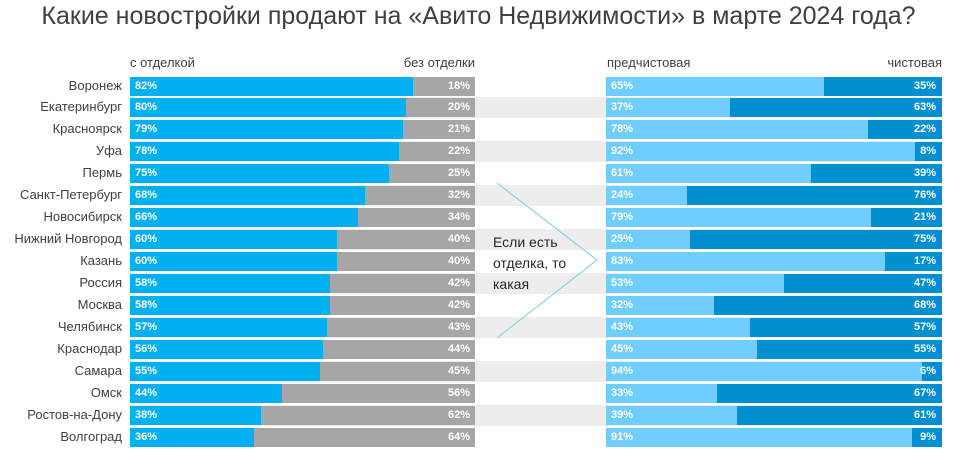 The height and width of the screenshot is (454, 957). Describe the element at coordinates (622, 217) in the screenshot. I see `value-prefinish: 79%` at that location.